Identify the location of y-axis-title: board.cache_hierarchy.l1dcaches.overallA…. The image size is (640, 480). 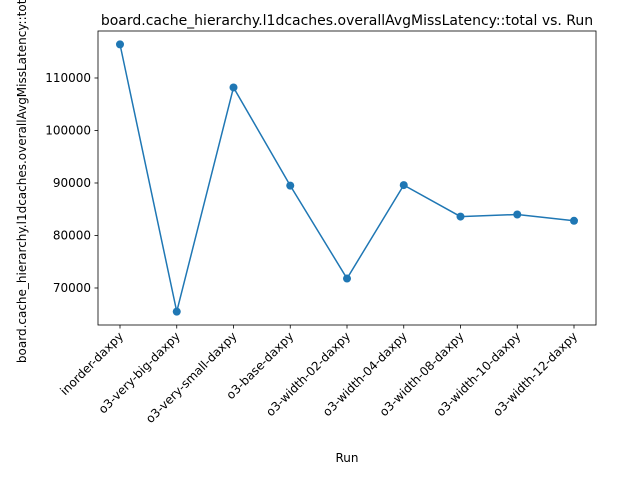
(22, 181).